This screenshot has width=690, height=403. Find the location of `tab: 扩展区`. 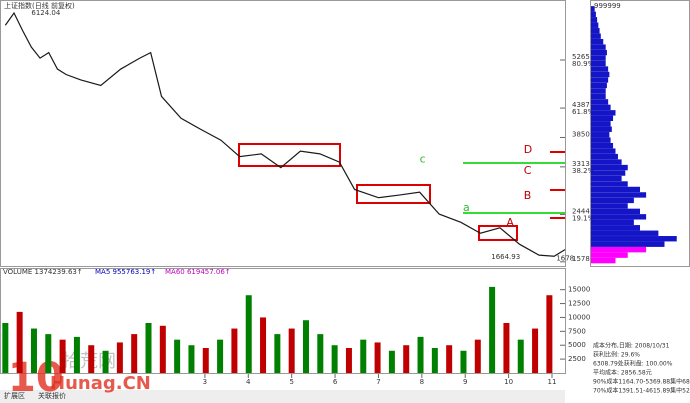

tab: 扩展区 is located at coordinates (14, 395).